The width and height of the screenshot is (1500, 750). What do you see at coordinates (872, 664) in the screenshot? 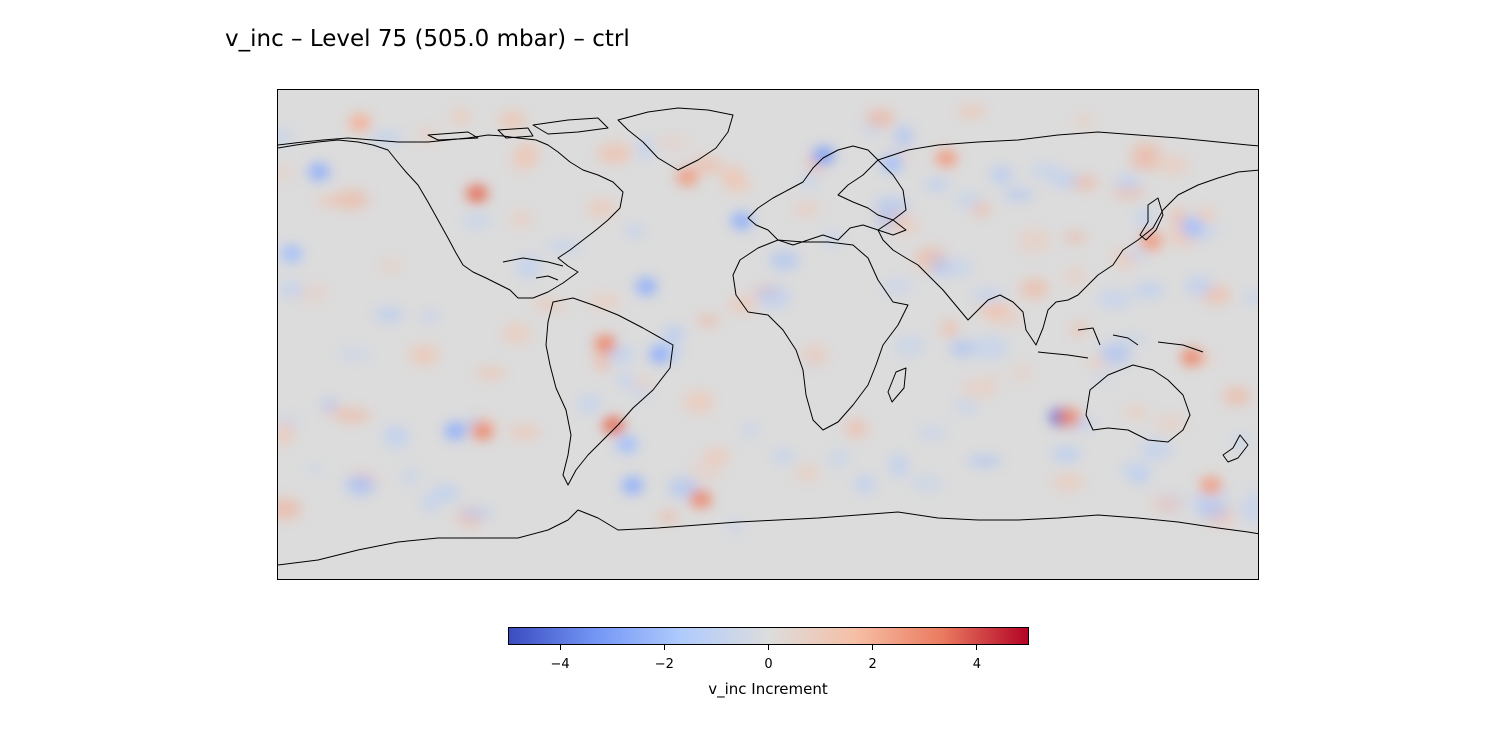
I see `colorbar-tick-label: 2` at bounding box center [872, 664].